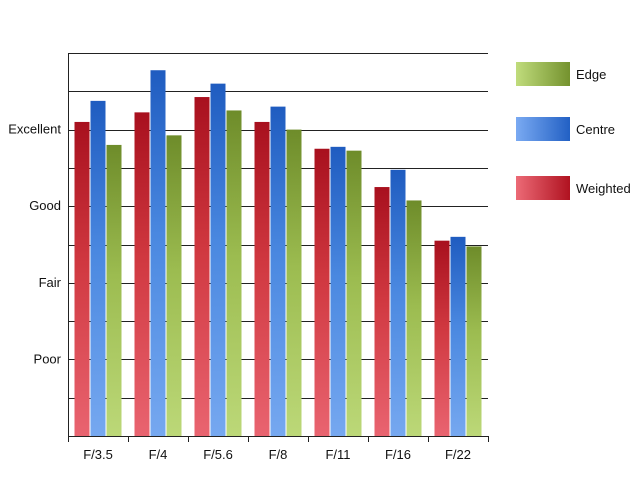  I want to click on x-axis-labels: F/3.5 F/4 F/5.6 F/8 F/11 F/16 F/22, so click(277, 454).